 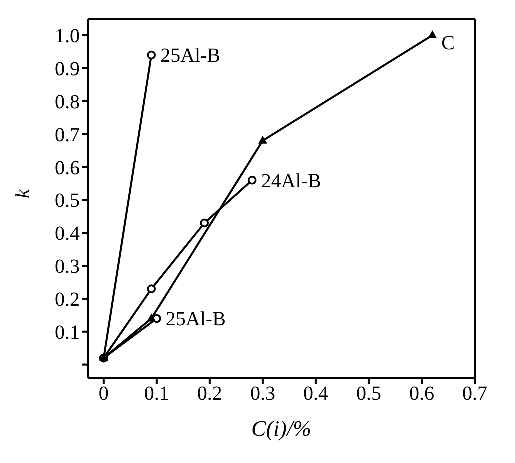 What do you see at coordinates (421, 394) in the screenshot?
I see `x-tick-label: 0.6` at bounding box center [421, 394].